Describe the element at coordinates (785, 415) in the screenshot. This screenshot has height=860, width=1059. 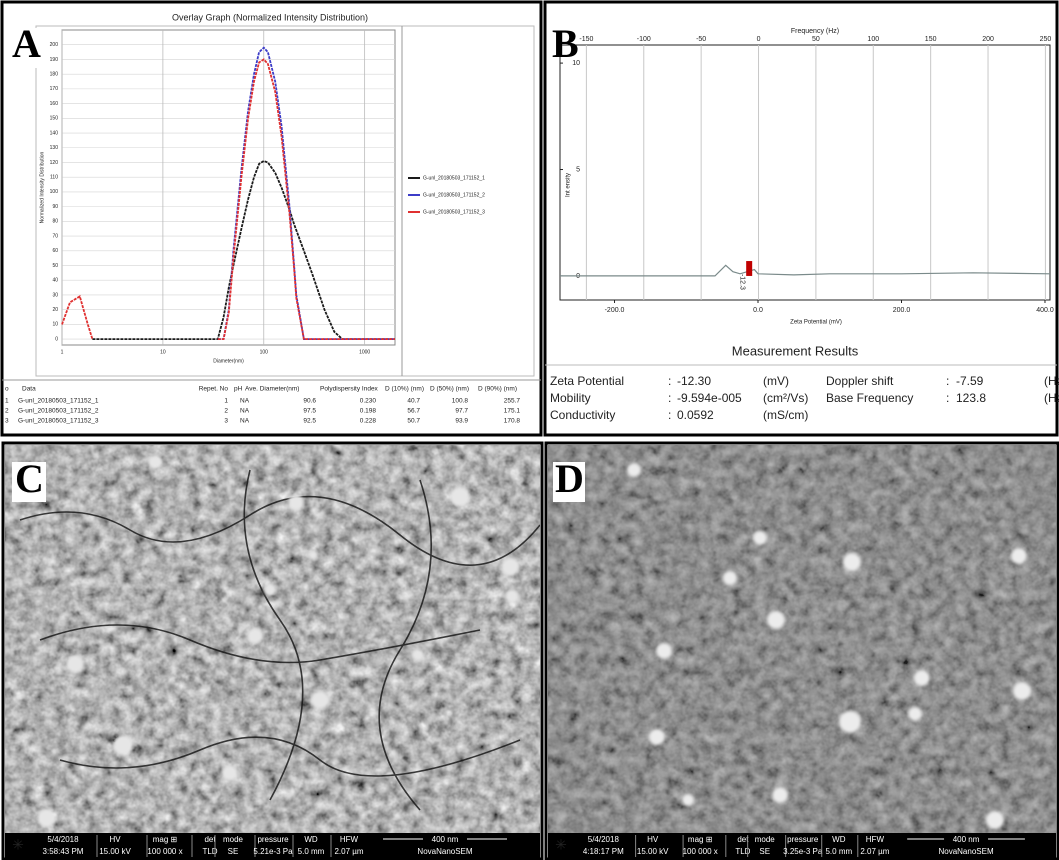
I see `result-unit: (mS/cm)` at that location.